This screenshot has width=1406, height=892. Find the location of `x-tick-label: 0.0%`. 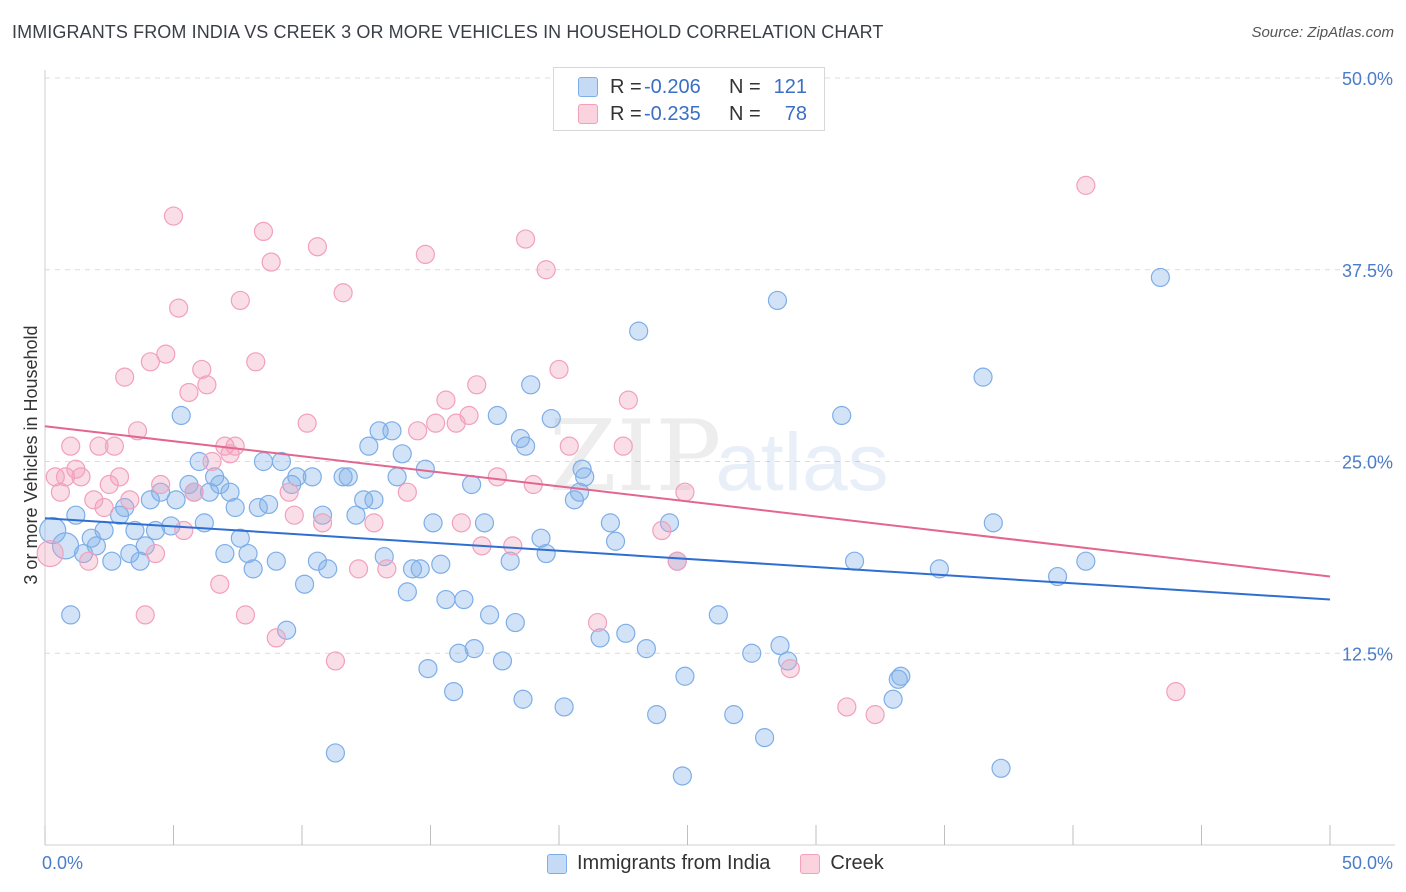

x-tick-label: 0.0% is located at coordinates (62, 863).